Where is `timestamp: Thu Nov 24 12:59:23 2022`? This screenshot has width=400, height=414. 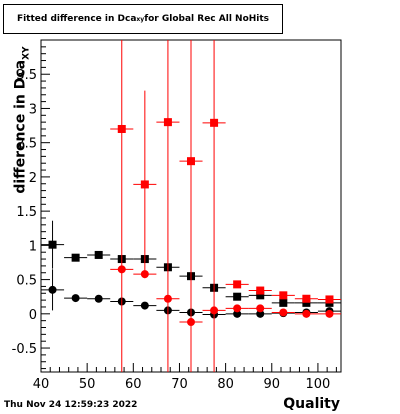
timestamp: Thu Nov 24 12:59:23 2022 is located at coordinates (71, 405).